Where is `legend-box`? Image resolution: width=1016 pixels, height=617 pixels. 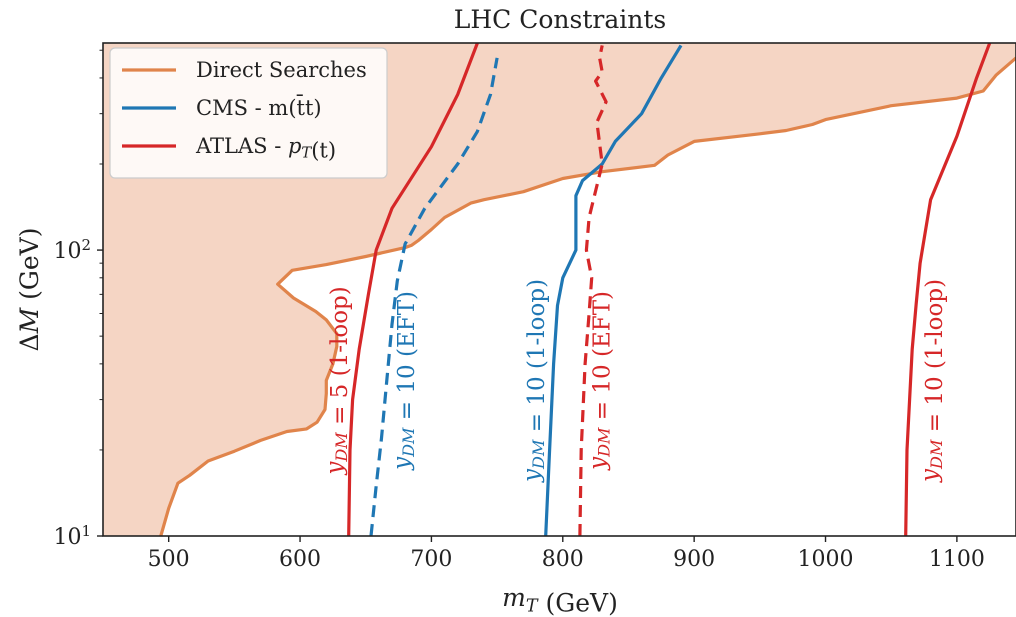 legend-box is located at coordinates (248, 113).